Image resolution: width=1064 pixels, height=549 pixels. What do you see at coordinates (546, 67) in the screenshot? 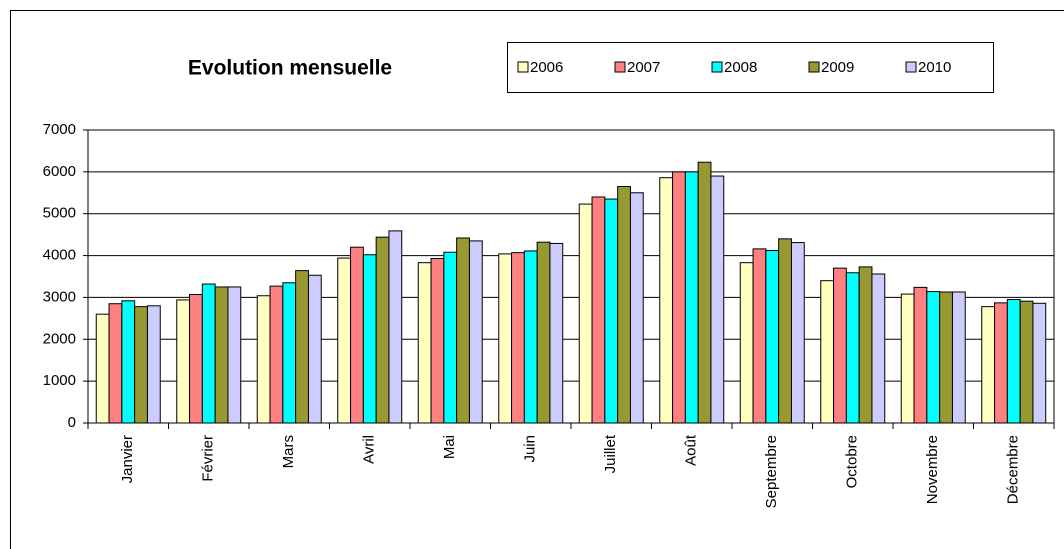
I see `legend-label: 2006` at bounding box center [546, 67].